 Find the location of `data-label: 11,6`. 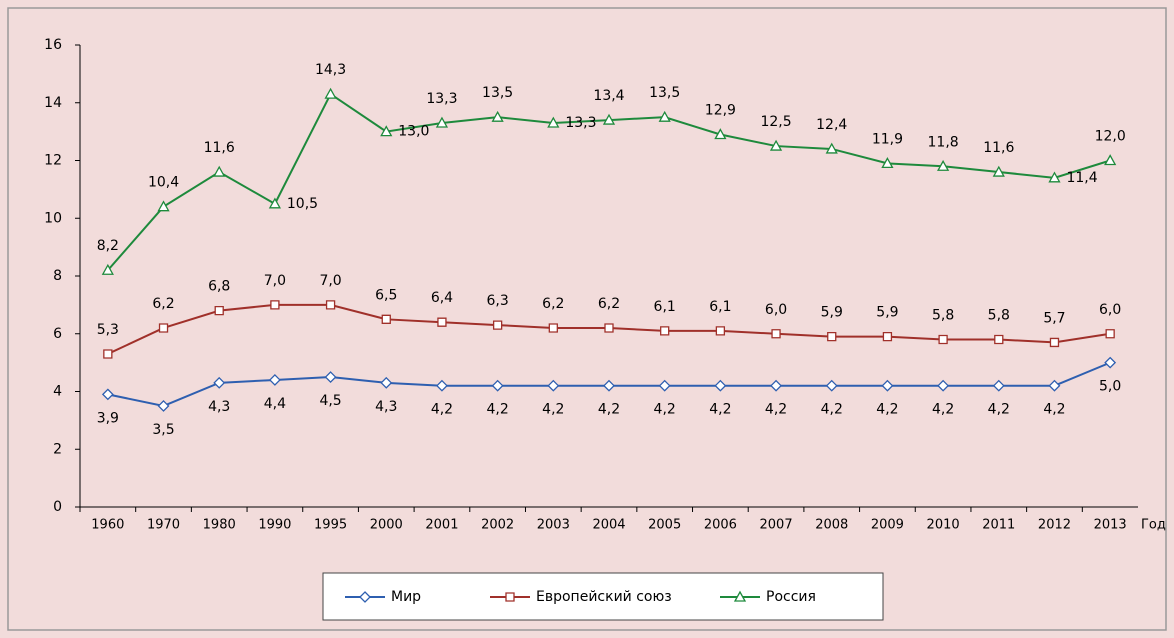

data-label: 11,6 is located at coordinates (998, 148).